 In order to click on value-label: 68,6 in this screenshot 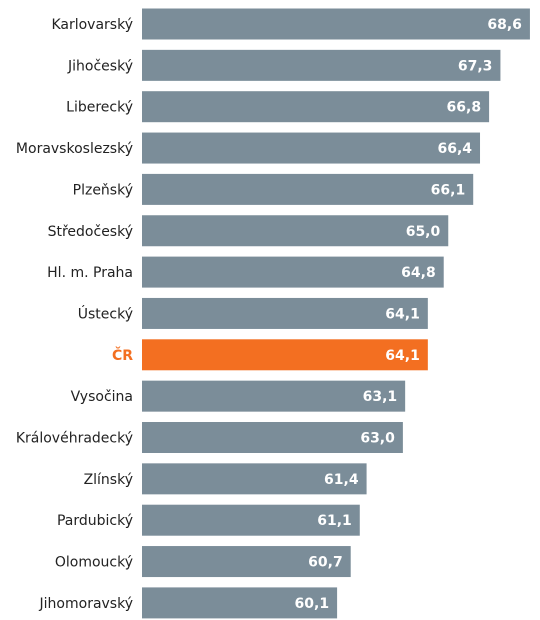, I will do `click(504, 25)`.